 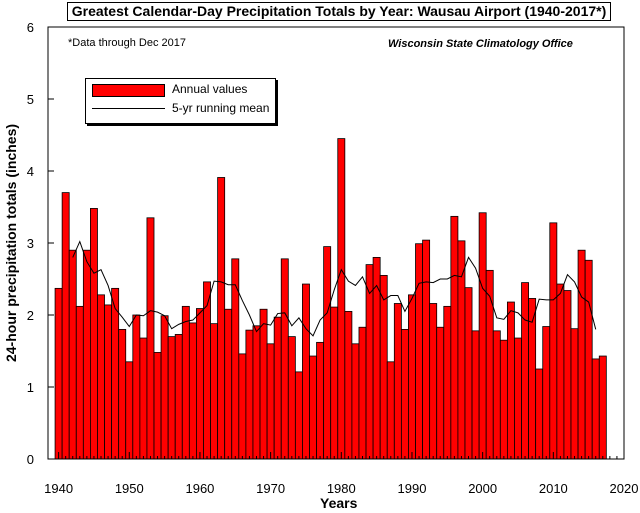 I want to click on bar-1975, so click(x=306, y=371).